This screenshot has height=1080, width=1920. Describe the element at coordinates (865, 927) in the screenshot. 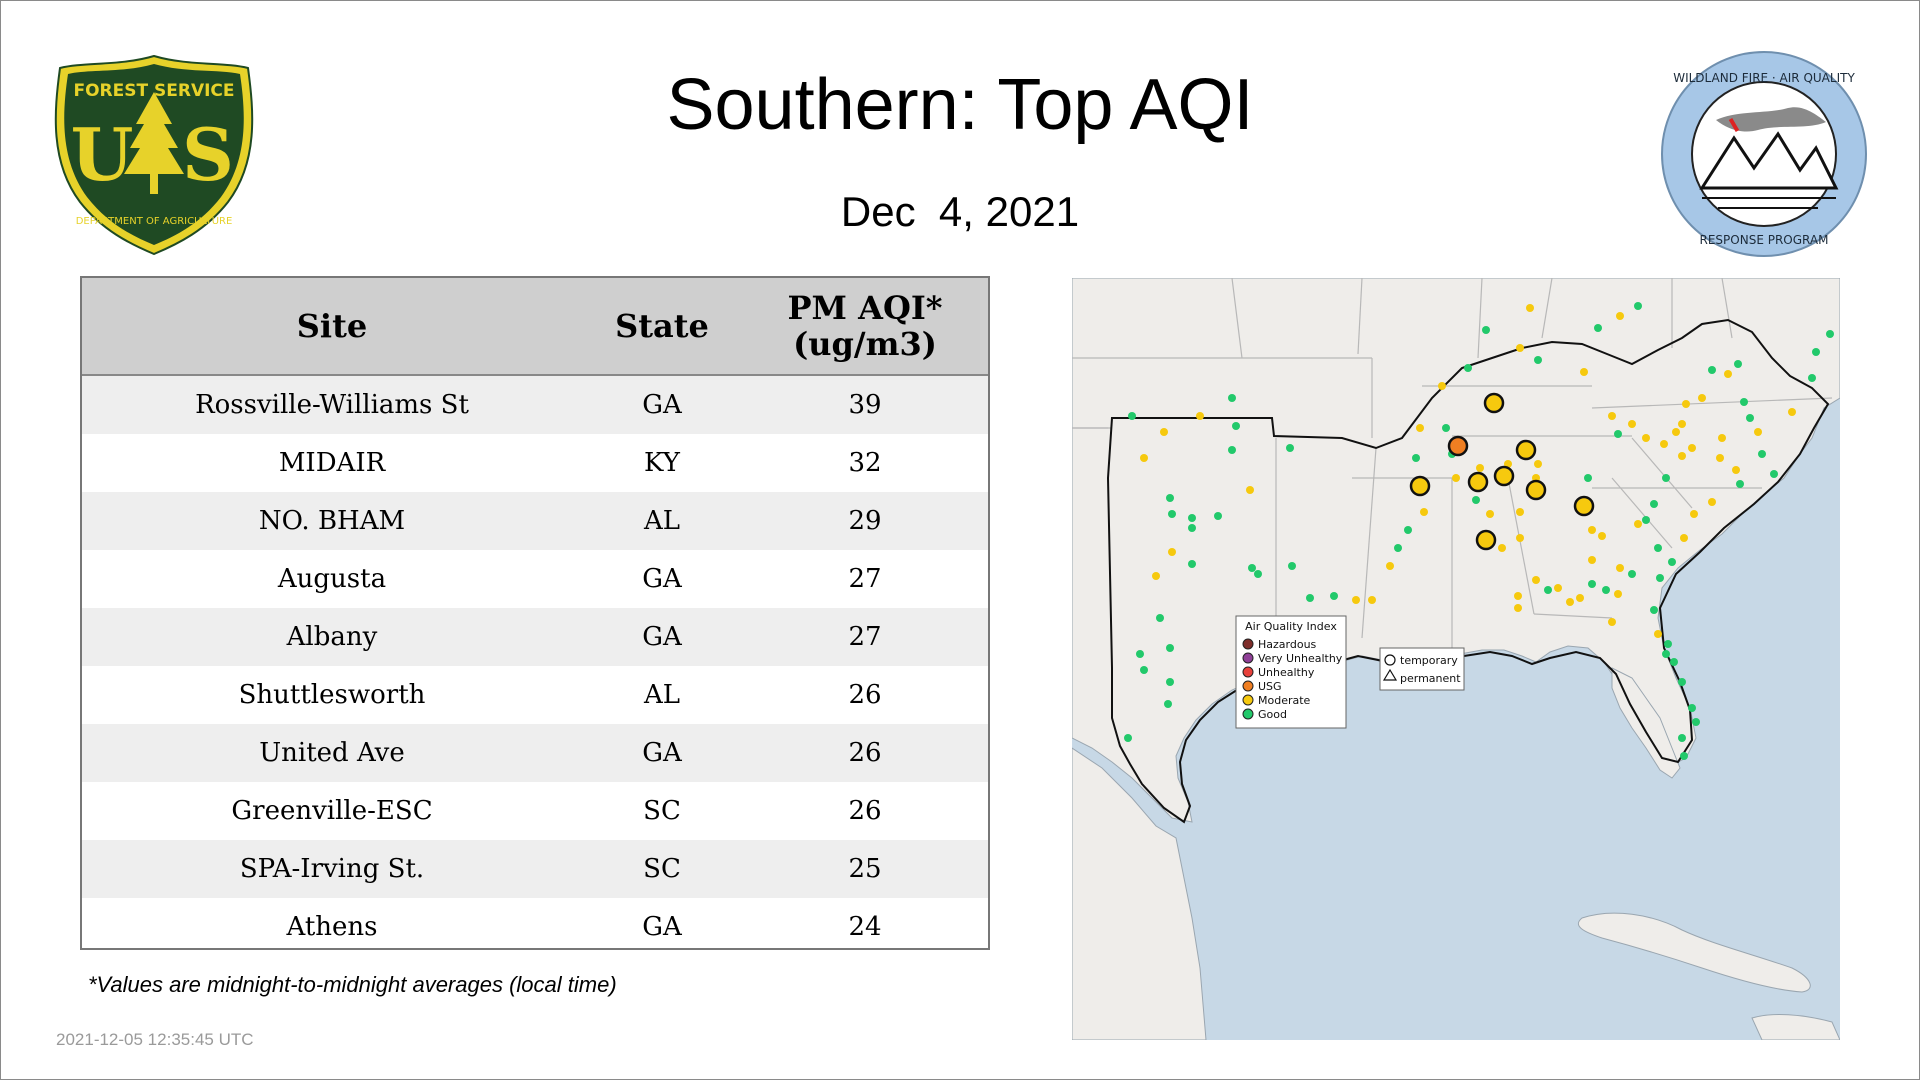

I see `pm-aqi-cell: 24` at that location.